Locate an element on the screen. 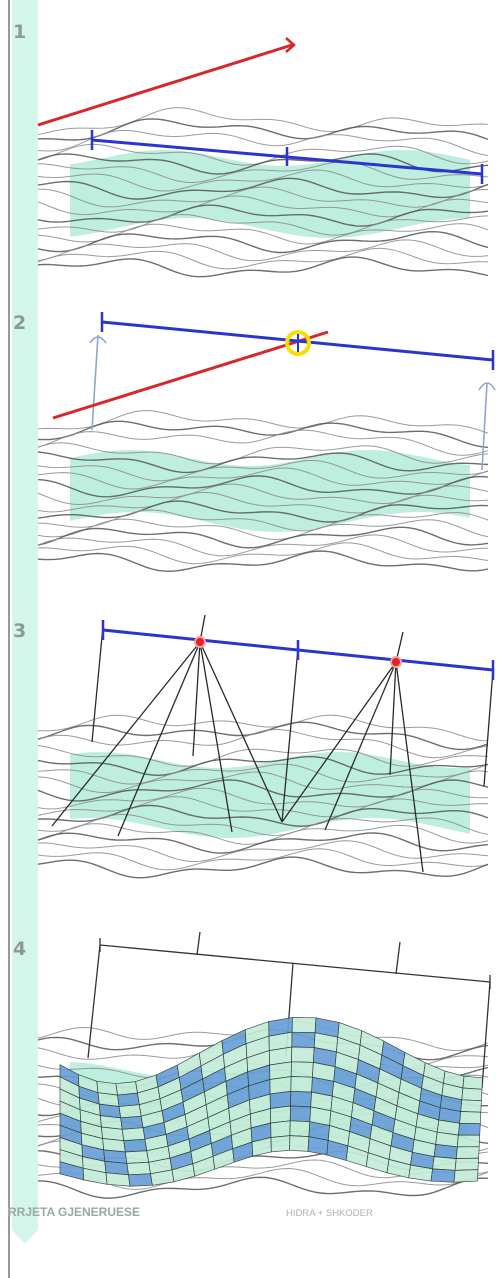  footer-title: RRJETA GJENERUESE is located at coordinates (74, 1212).